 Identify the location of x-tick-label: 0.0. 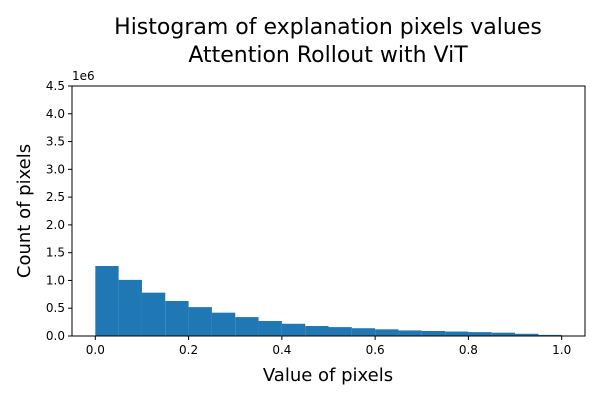
(95, 350).